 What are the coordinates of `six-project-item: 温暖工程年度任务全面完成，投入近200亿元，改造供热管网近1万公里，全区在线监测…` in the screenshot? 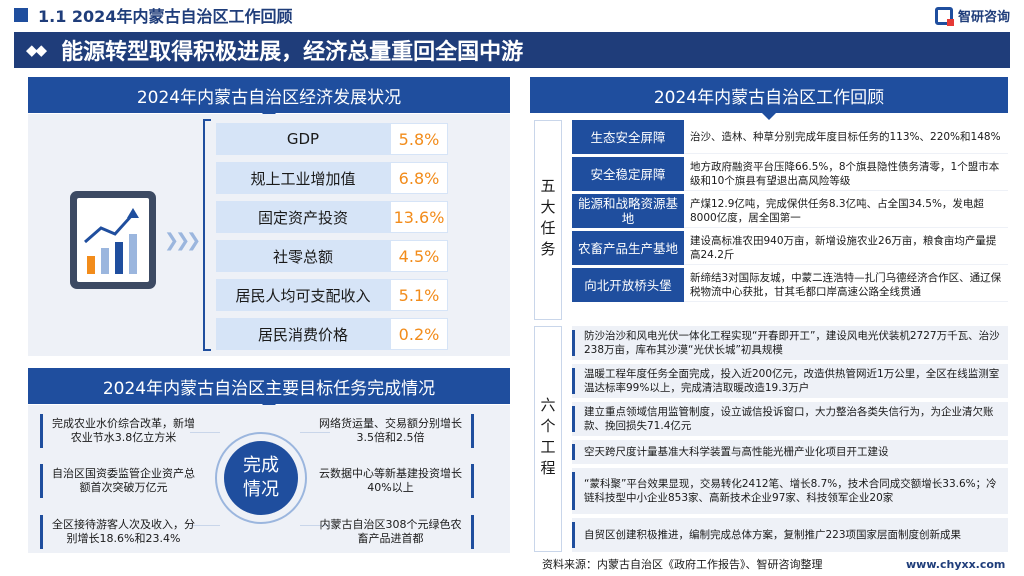 It's located at (790, 381).